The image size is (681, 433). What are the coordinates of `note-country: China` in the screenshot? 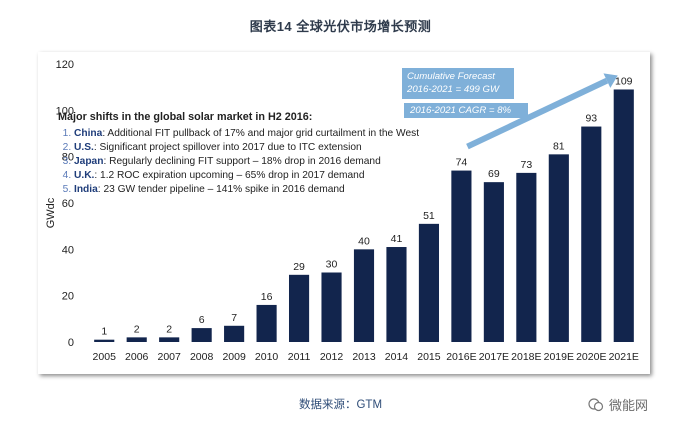 It's located at (88, 133).